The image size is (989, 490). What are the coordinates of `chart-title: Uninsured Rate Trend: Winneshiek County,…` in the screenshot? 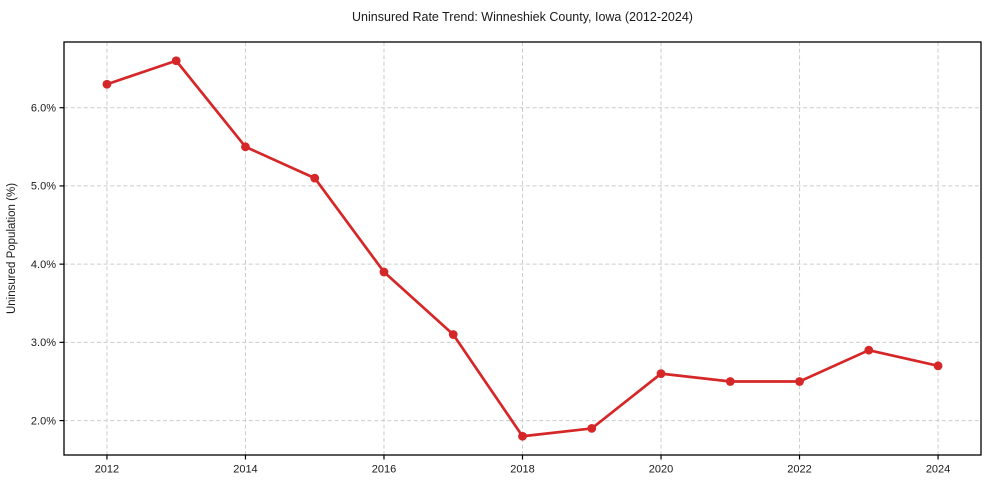 It's located at (522, 17).